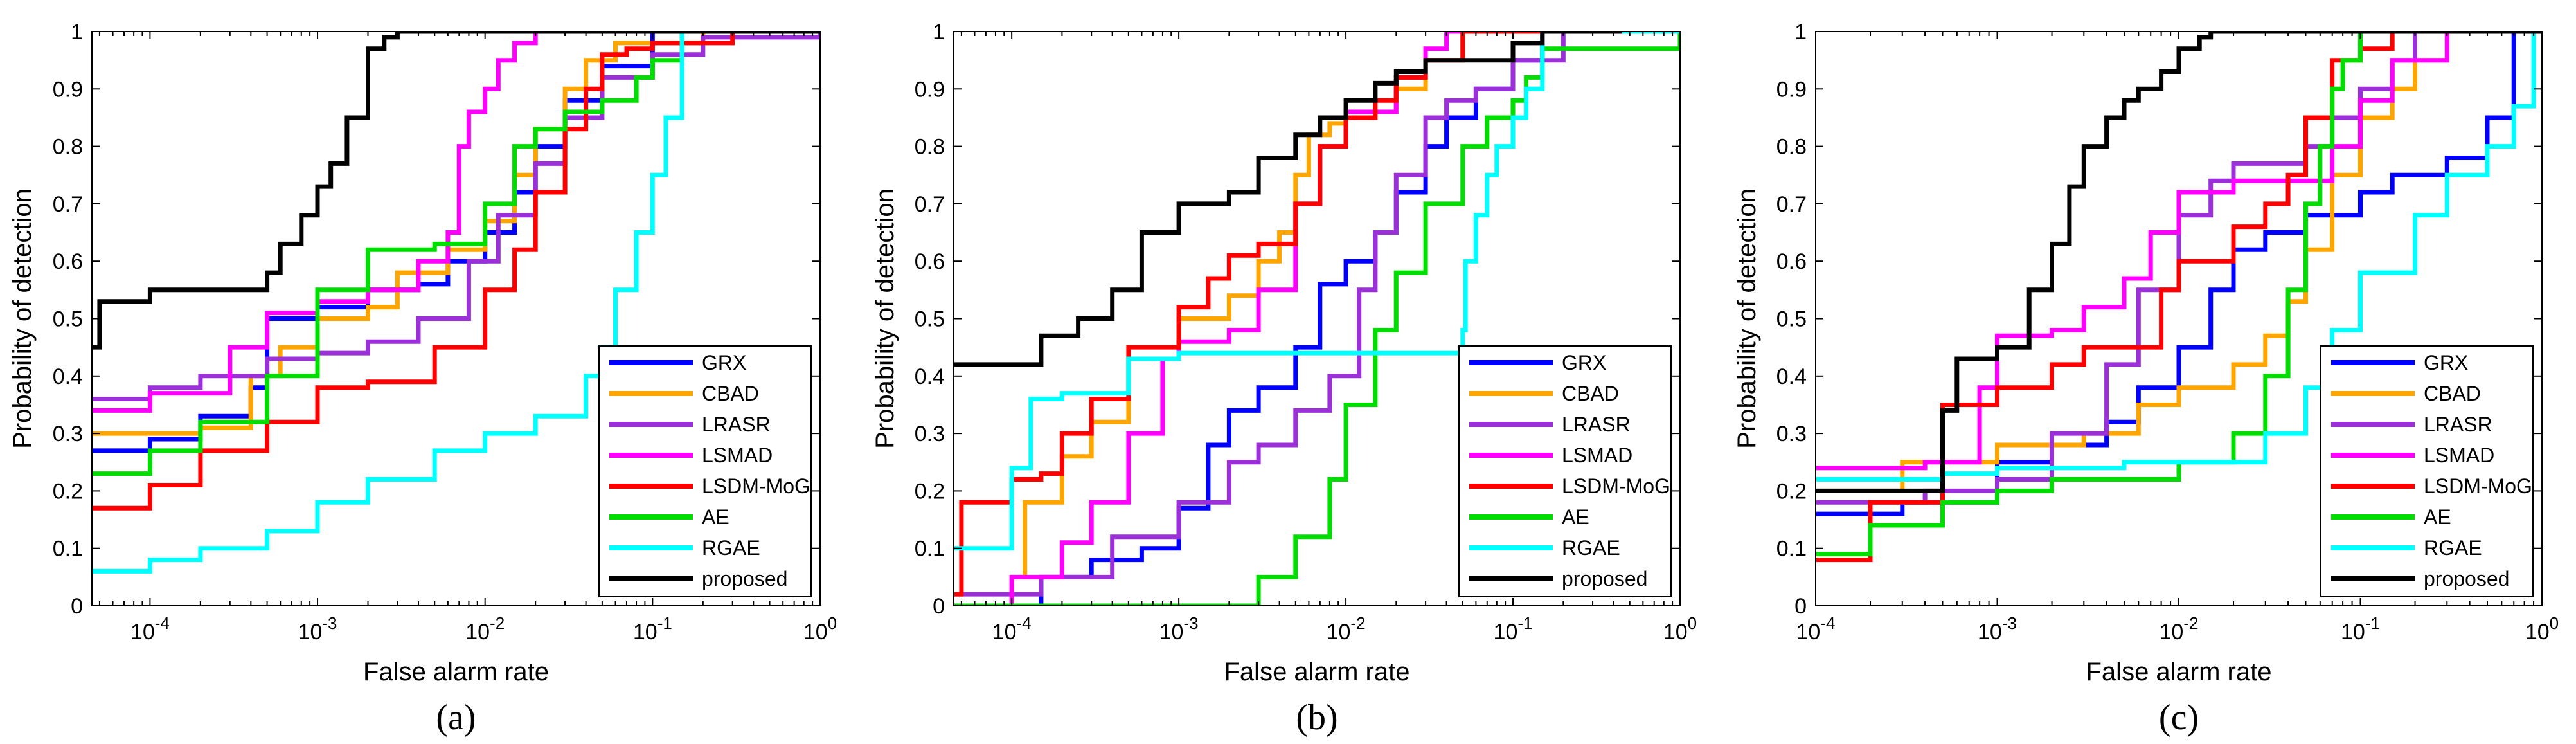 This screenshot has height=744, width=2576. What do you see at coordinates (2179, 718) in the screenshot?
I see `panel-label: (c)` at bounding box center [2179, 718].